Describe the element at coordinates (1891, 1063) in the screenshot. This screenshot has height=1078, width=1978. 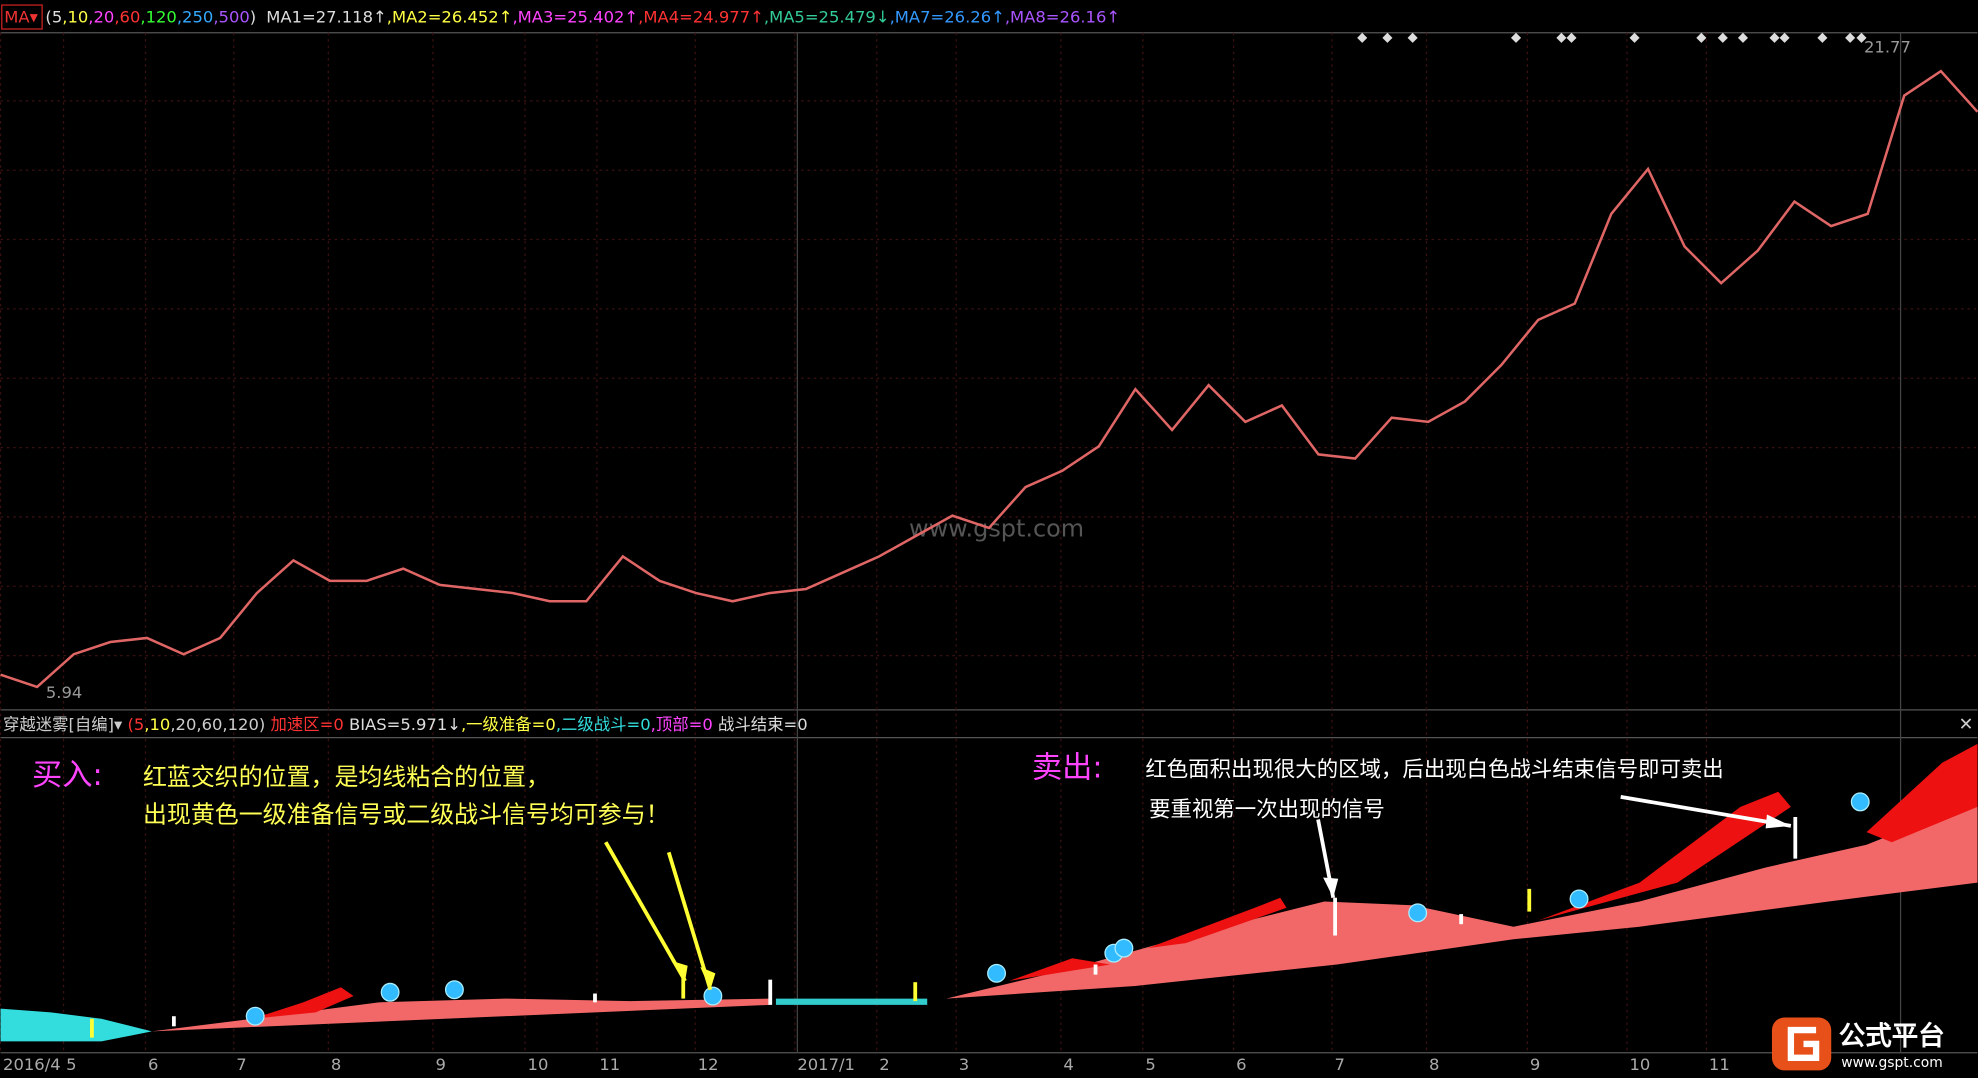
I see `logo-url: www.gspt.com` at that location.